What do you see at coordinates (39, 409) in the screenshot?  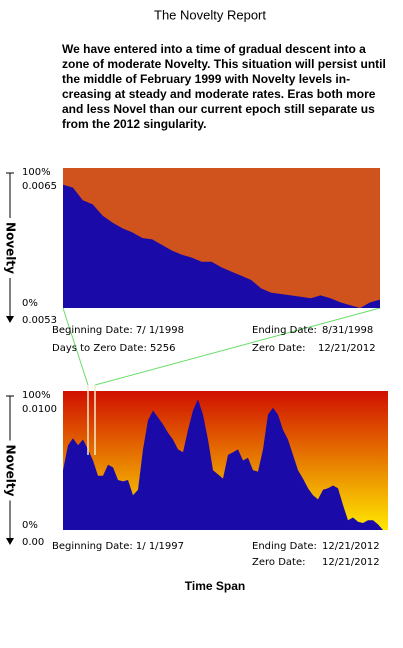 I see `novelty-tick-label: 0.0100` at bounding box center [39, 409].